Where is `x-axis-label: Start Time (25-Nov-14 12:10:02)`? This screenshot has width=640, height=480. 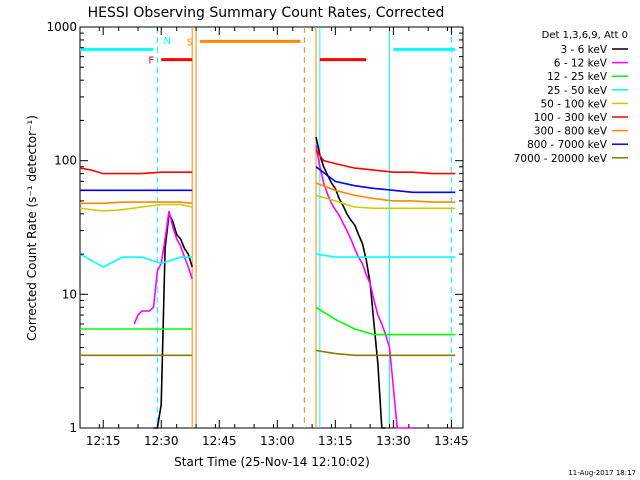
x-axis-label: Start Time (25-Nov-14 12:10:02) is located at coordinates (272, 462).